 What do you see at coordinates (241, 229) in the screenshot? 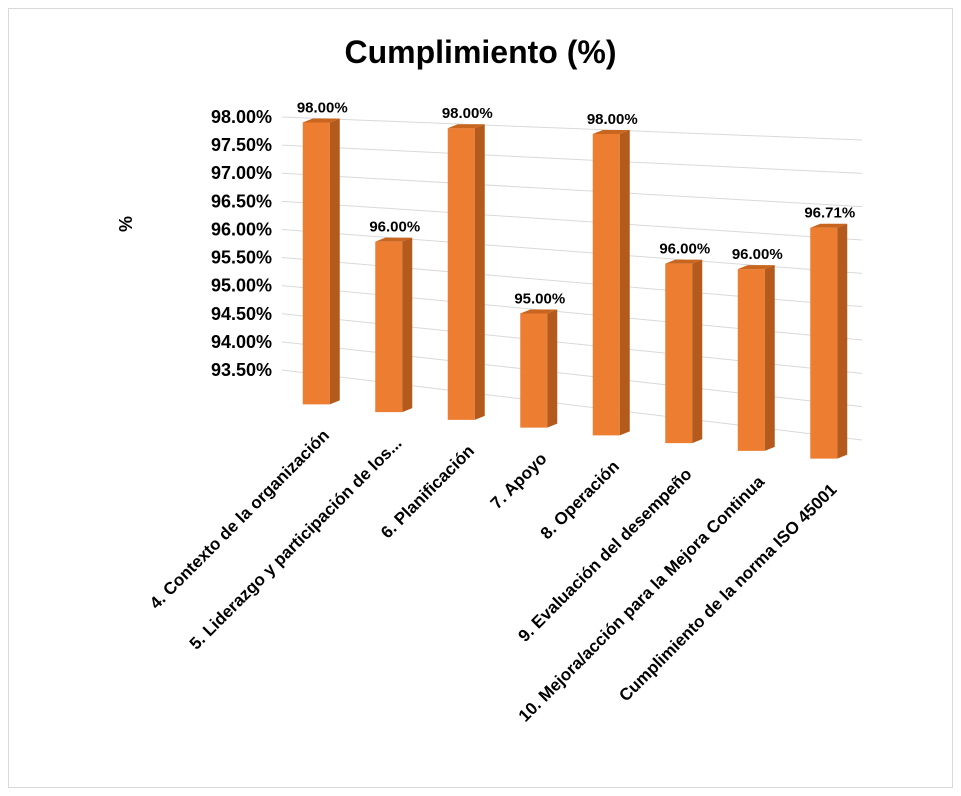
I see `y-tick-label: 96.00%` at bounding box center [241, 229].